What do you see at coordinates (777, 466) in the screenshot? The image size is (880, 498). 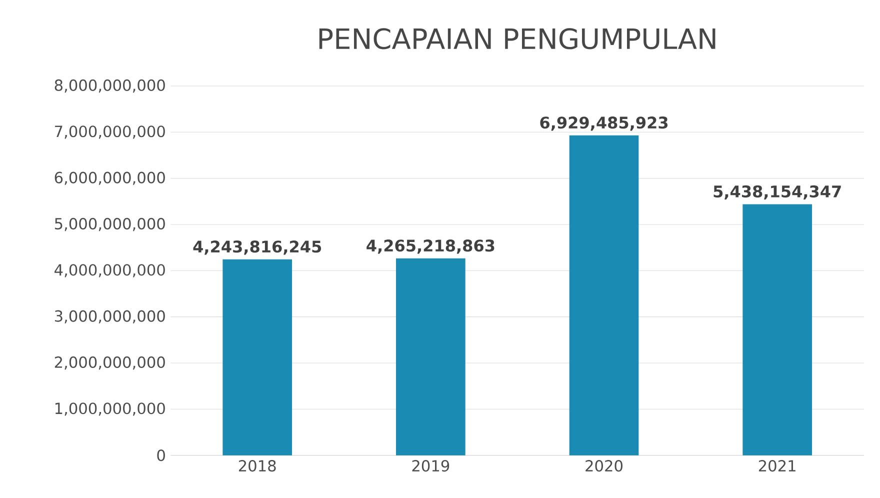 I see `x-tick-label: 2021` at bounding box center [777, 466].